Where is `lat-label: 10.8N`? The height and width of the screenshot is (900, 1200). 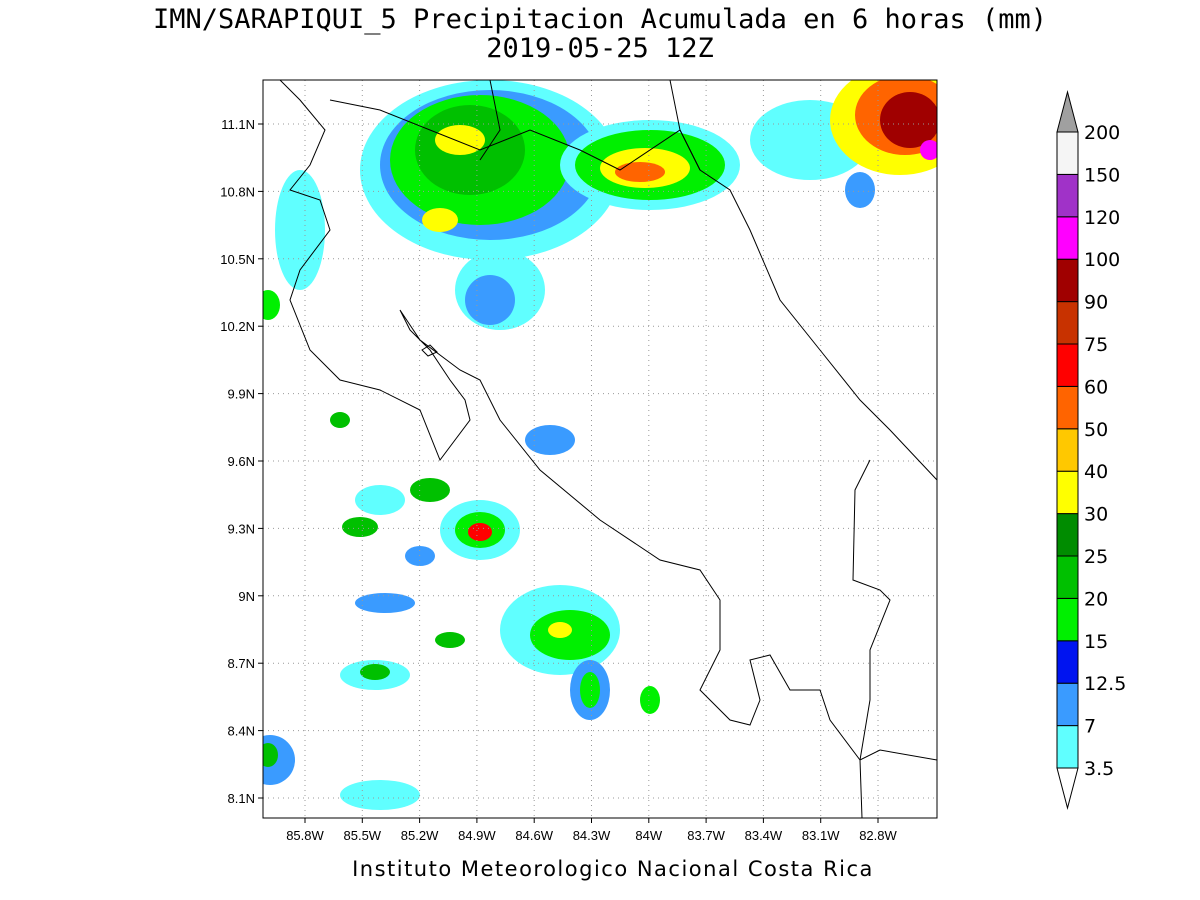
lat-label: 10.8N is located at coordinates (237, 191).